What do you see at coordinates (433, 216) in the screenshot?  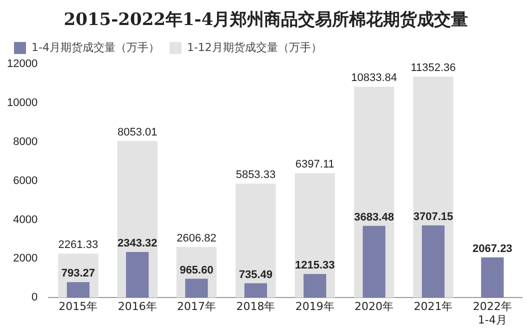 I see `data-label: 3707.15` at bounding box center [433, 216].